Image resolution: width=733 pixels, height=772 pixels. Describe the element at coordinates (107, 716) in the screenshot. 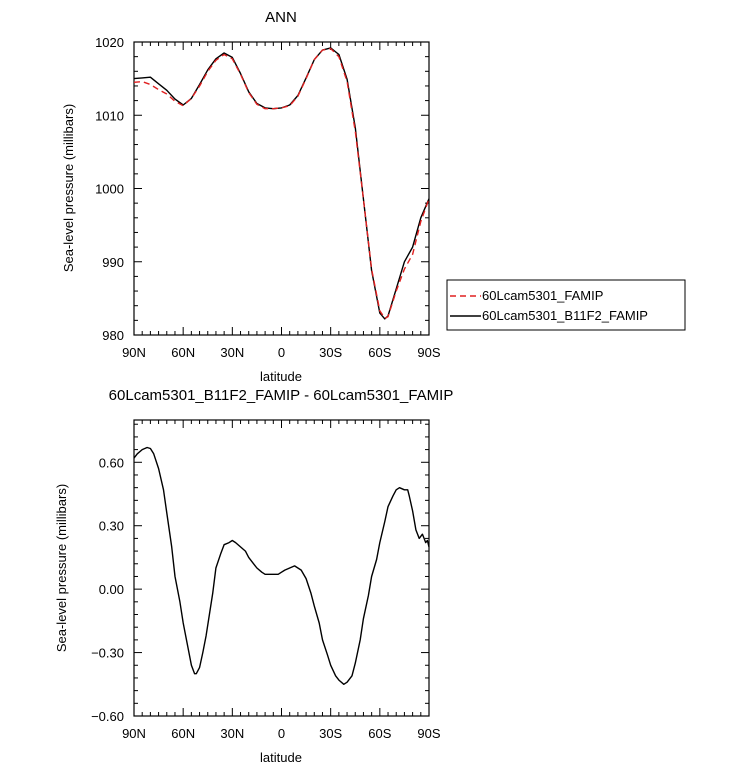

I see `bottom-y-tick-label: −0.60` at that location.